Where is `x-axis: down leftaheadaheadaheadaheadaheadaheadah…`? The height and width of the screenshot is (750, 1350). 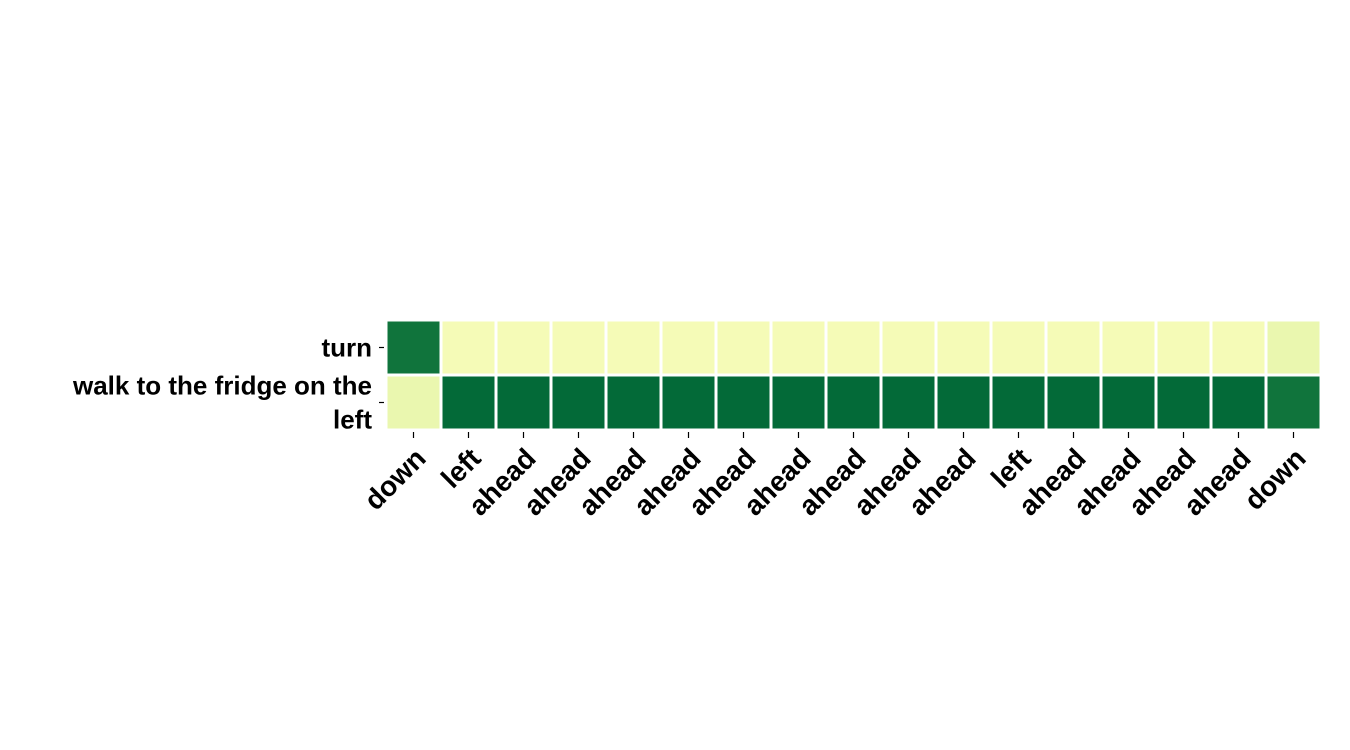
x-axis: down leftaheadaheadaheadaheadaheadaheadah… is located at coordinates (835, 476).